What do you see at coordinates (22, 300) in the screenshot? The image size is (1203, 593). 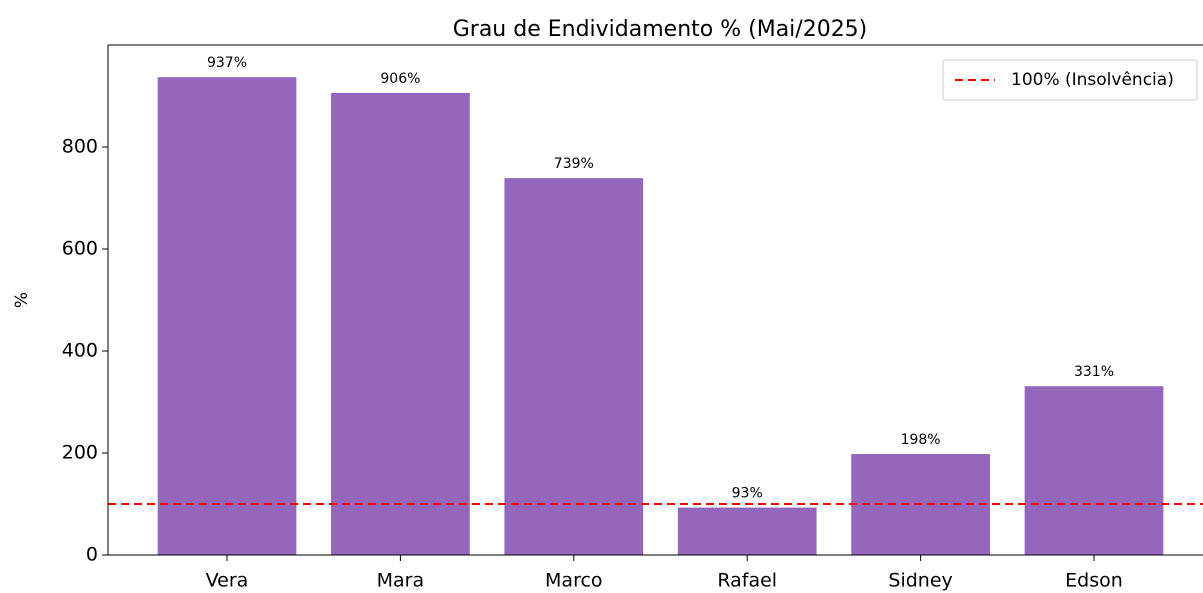 I see `y-axis-label: %` at bounding box center [22, 300].